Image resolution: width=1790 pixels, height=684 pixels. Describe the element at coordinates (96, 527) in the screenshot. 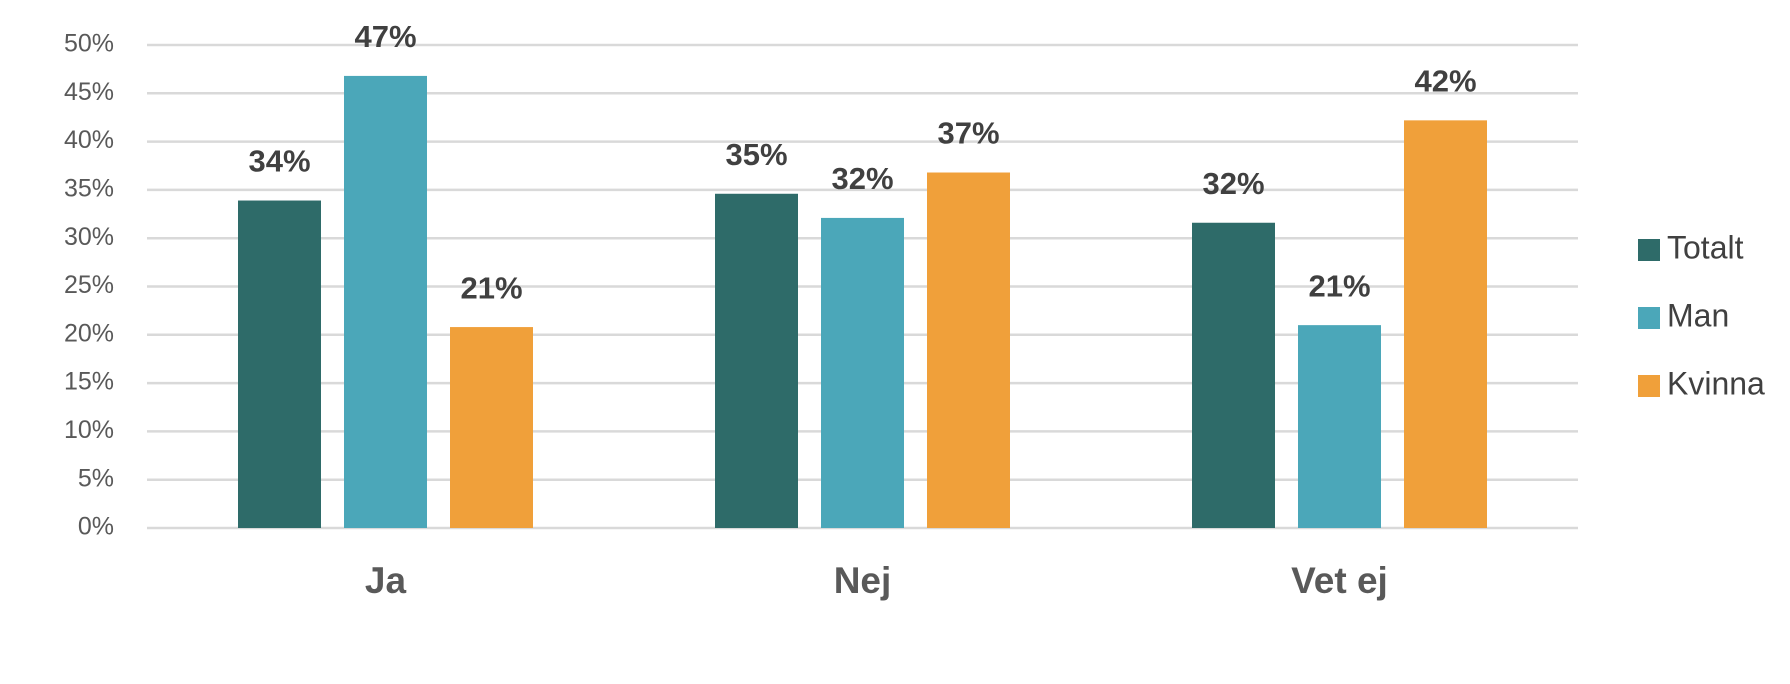

I see `y-tick-label: 0%` at that location.